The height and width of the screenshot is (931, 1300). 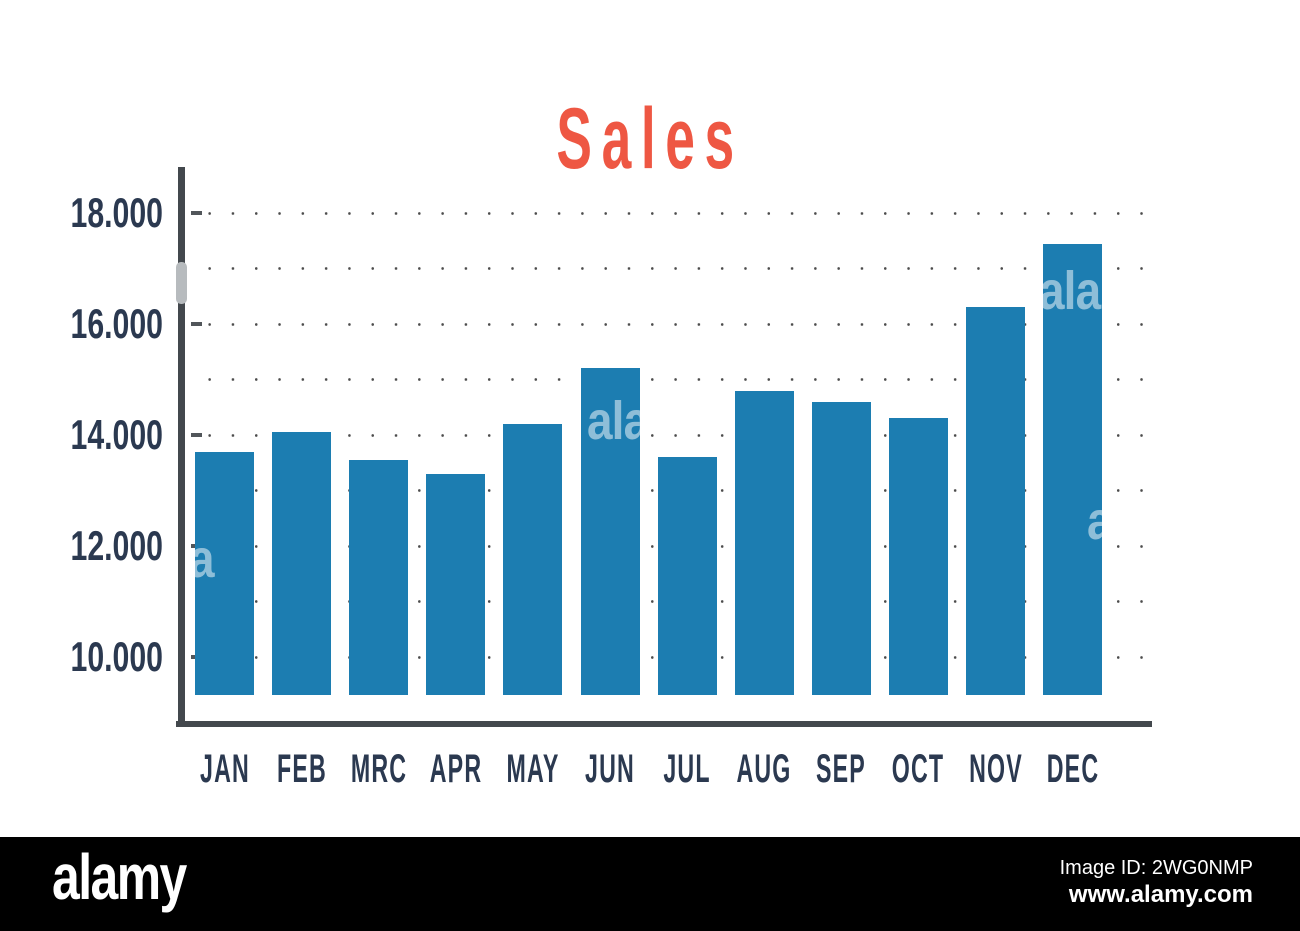 I want to click on x-label-sep: SEP, so click(x=841, y=769).